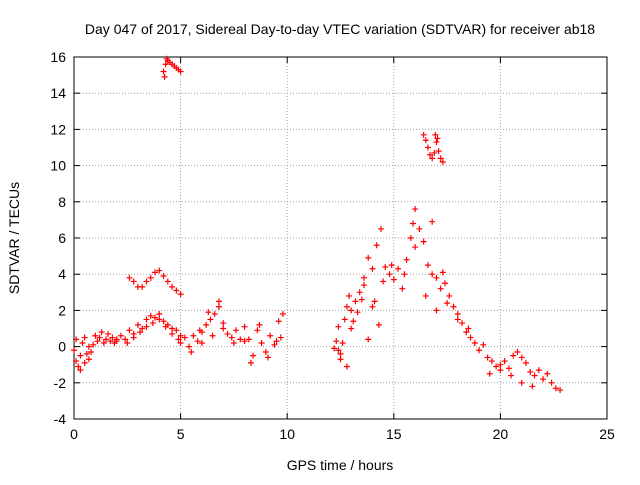  What do you see at coordinates (62, 274) in the screenshot?
I see `y-tick-label: 4` at bounding box center [62, 274].